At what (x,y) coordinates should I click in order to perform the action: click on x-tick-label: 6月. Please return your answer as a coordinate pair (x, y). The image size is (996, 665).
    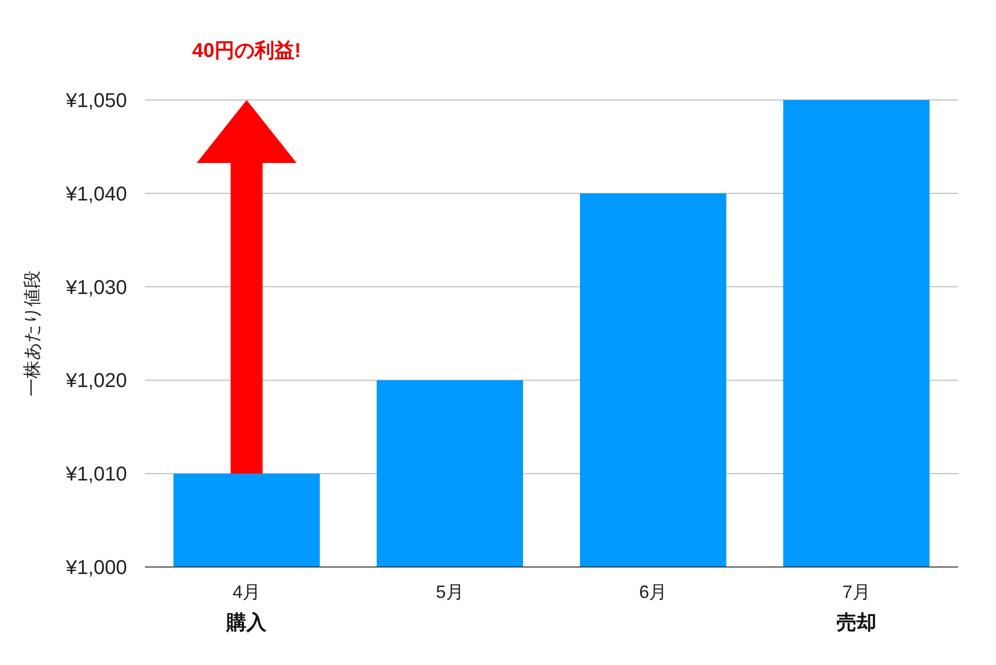
    Looking at the image, I should click on (653, 592).